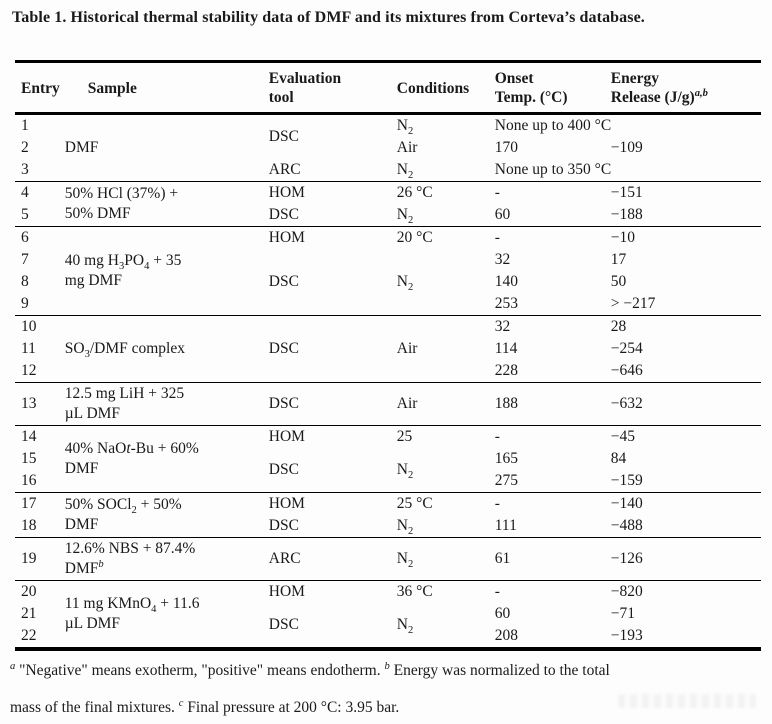 The image size is (772, 724). Describe the element at coordinates (29, 370) in the screenshot. I see `entry-cell: 12` at that location.